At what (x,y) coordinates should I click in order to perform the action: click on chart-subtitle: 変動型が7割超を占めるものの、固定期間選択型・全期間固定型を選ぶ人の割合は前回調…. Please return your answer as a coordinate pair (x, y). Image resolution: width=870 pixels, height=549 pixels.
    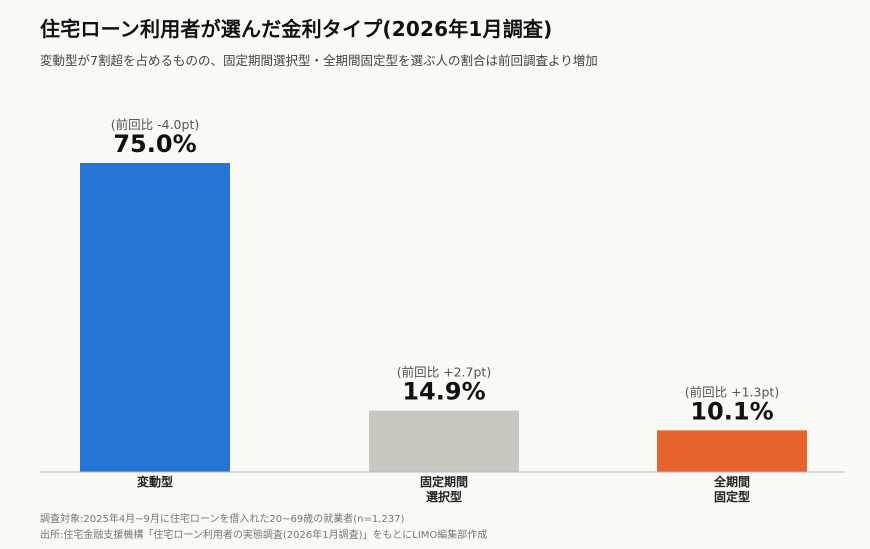
    Looking at the image, I should click on (319, 60).